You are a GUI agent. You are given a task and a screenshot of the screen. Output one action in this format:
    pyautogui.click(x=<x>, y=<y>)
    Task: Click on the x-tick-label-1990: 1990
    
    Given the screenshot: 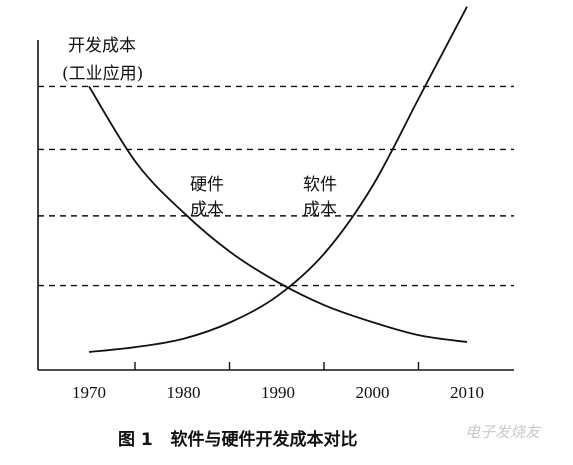 What is the action you would take?
    pyautogui.click(x=278, y=392)
    